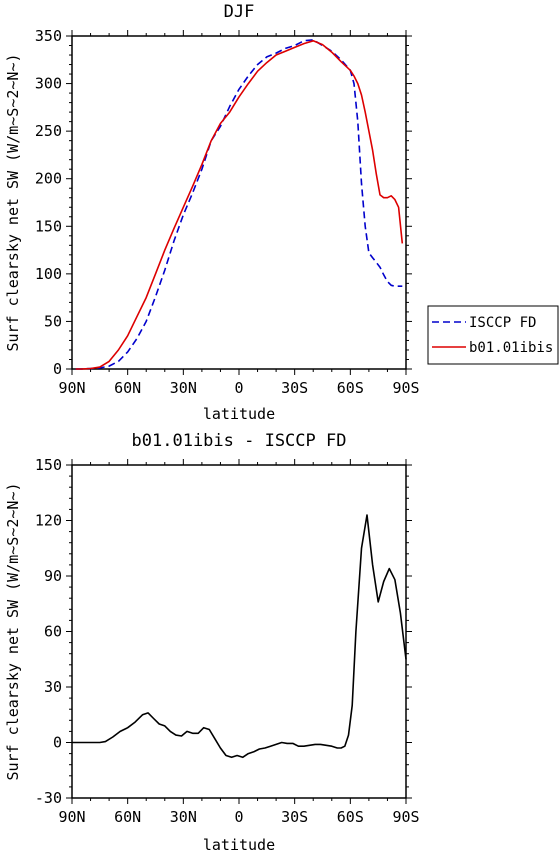  I want to click on chart1-y-tick-label: 0, so click(57, 369).